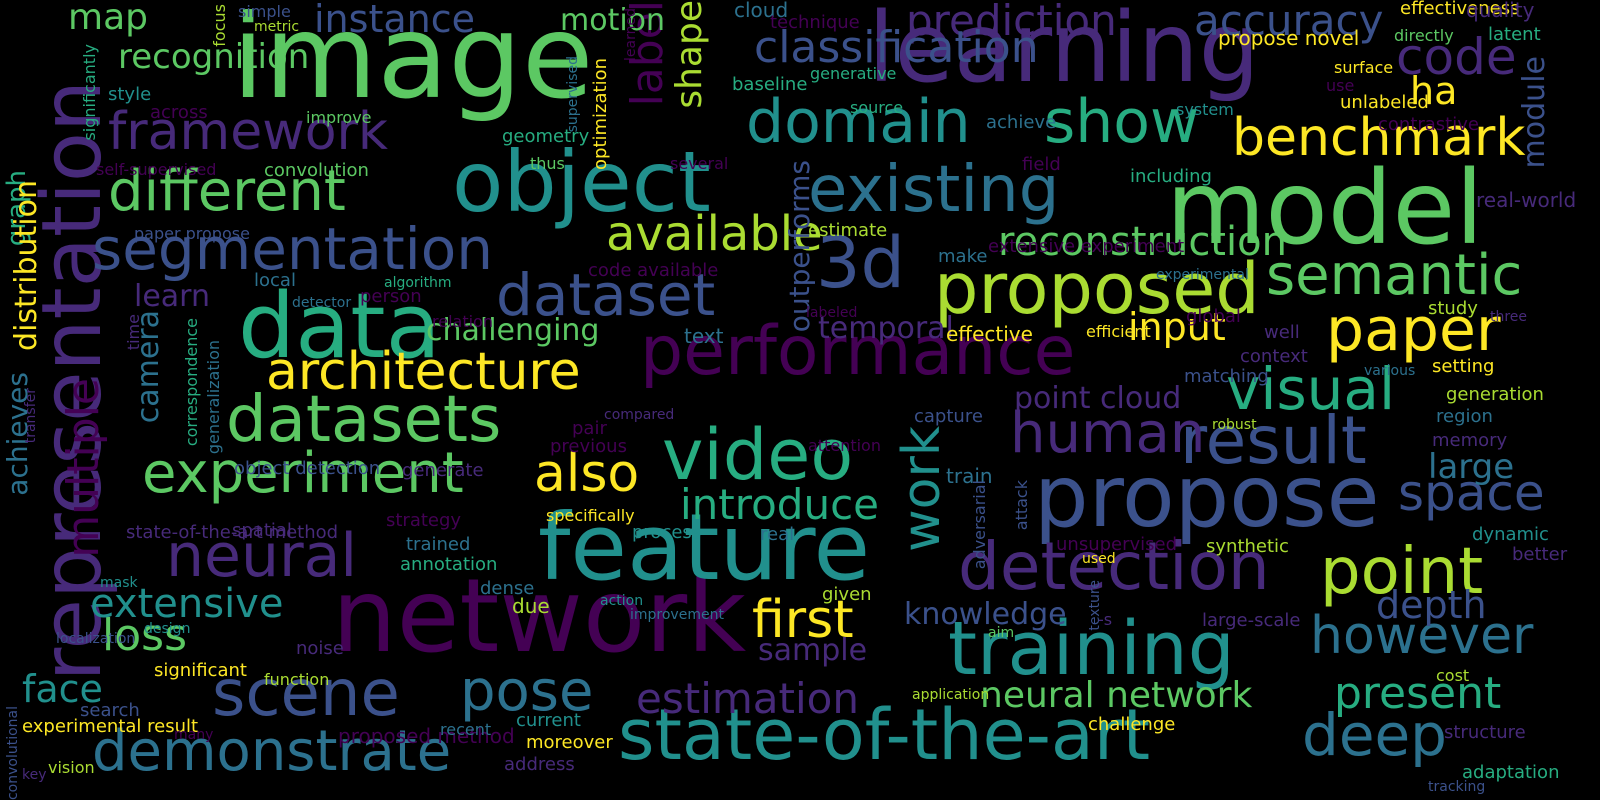 The width and height of the screenshot is (1600, 800). What do you see at coordinates (213, 397) in the screenshot?
I see `word-generalization: generalization` at bounding box center [213, 397].